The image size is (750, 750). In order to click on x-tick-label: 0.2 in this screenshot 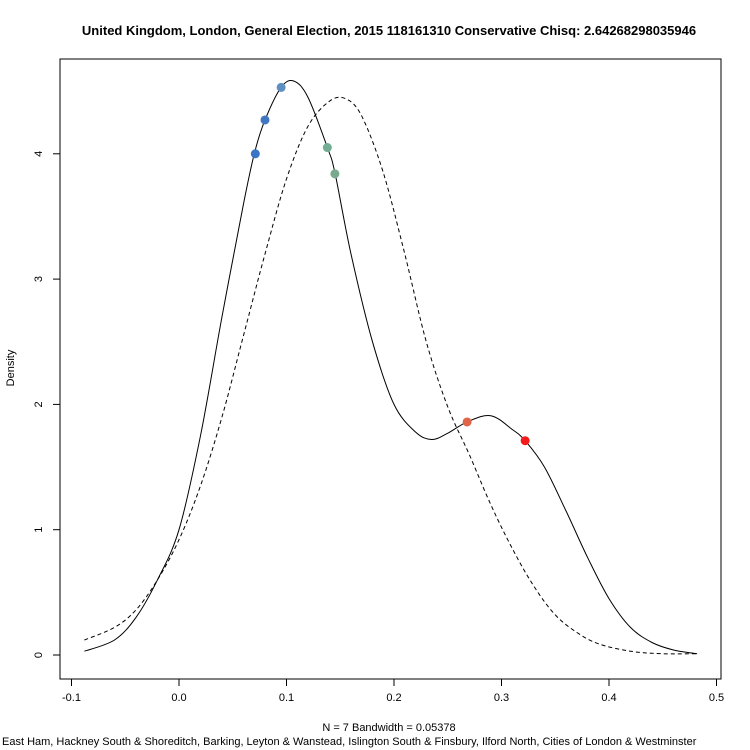, I will do `click(393, 698)`.